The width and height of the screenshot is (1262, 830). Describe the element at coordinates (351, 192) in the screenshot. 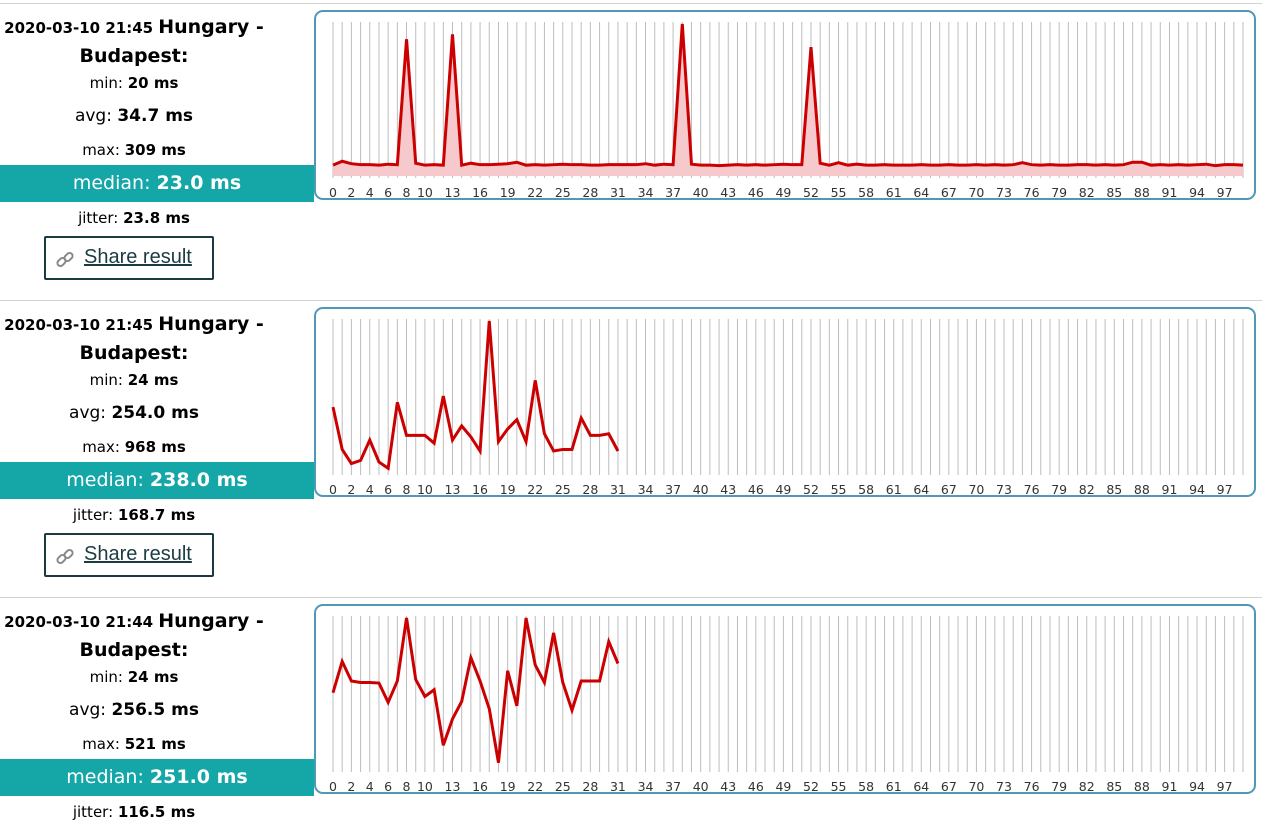

I see `x-tick-label: 2` at that location.